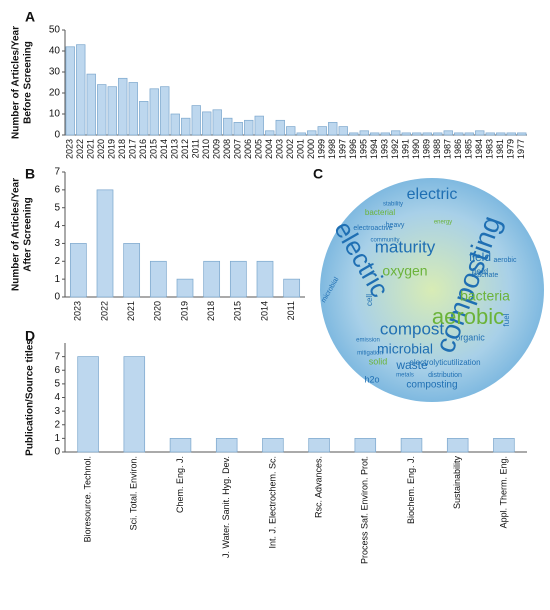  Describe the element at coordinates (385, 149) in the screenshot. I see `x-tick-label: 1993` at that location.